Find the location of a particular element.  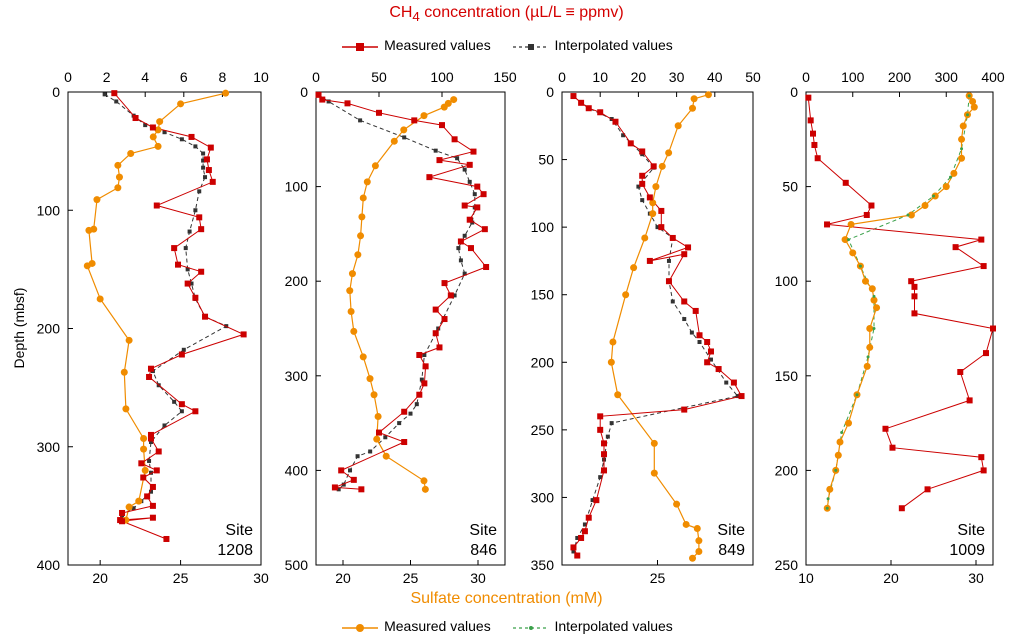

top-tick-label: 150 is located at coordinates (505, 77).